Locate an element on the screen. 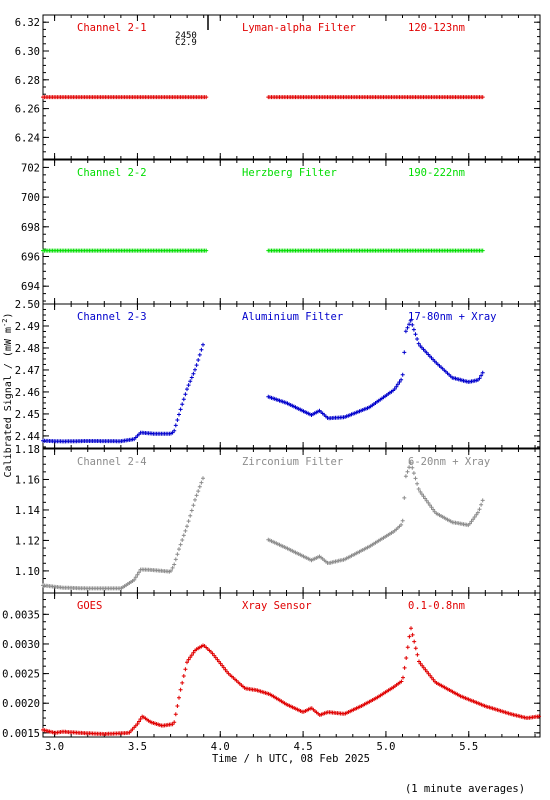  y-tick-label: 1.16 is located at coordinates (27, 480).